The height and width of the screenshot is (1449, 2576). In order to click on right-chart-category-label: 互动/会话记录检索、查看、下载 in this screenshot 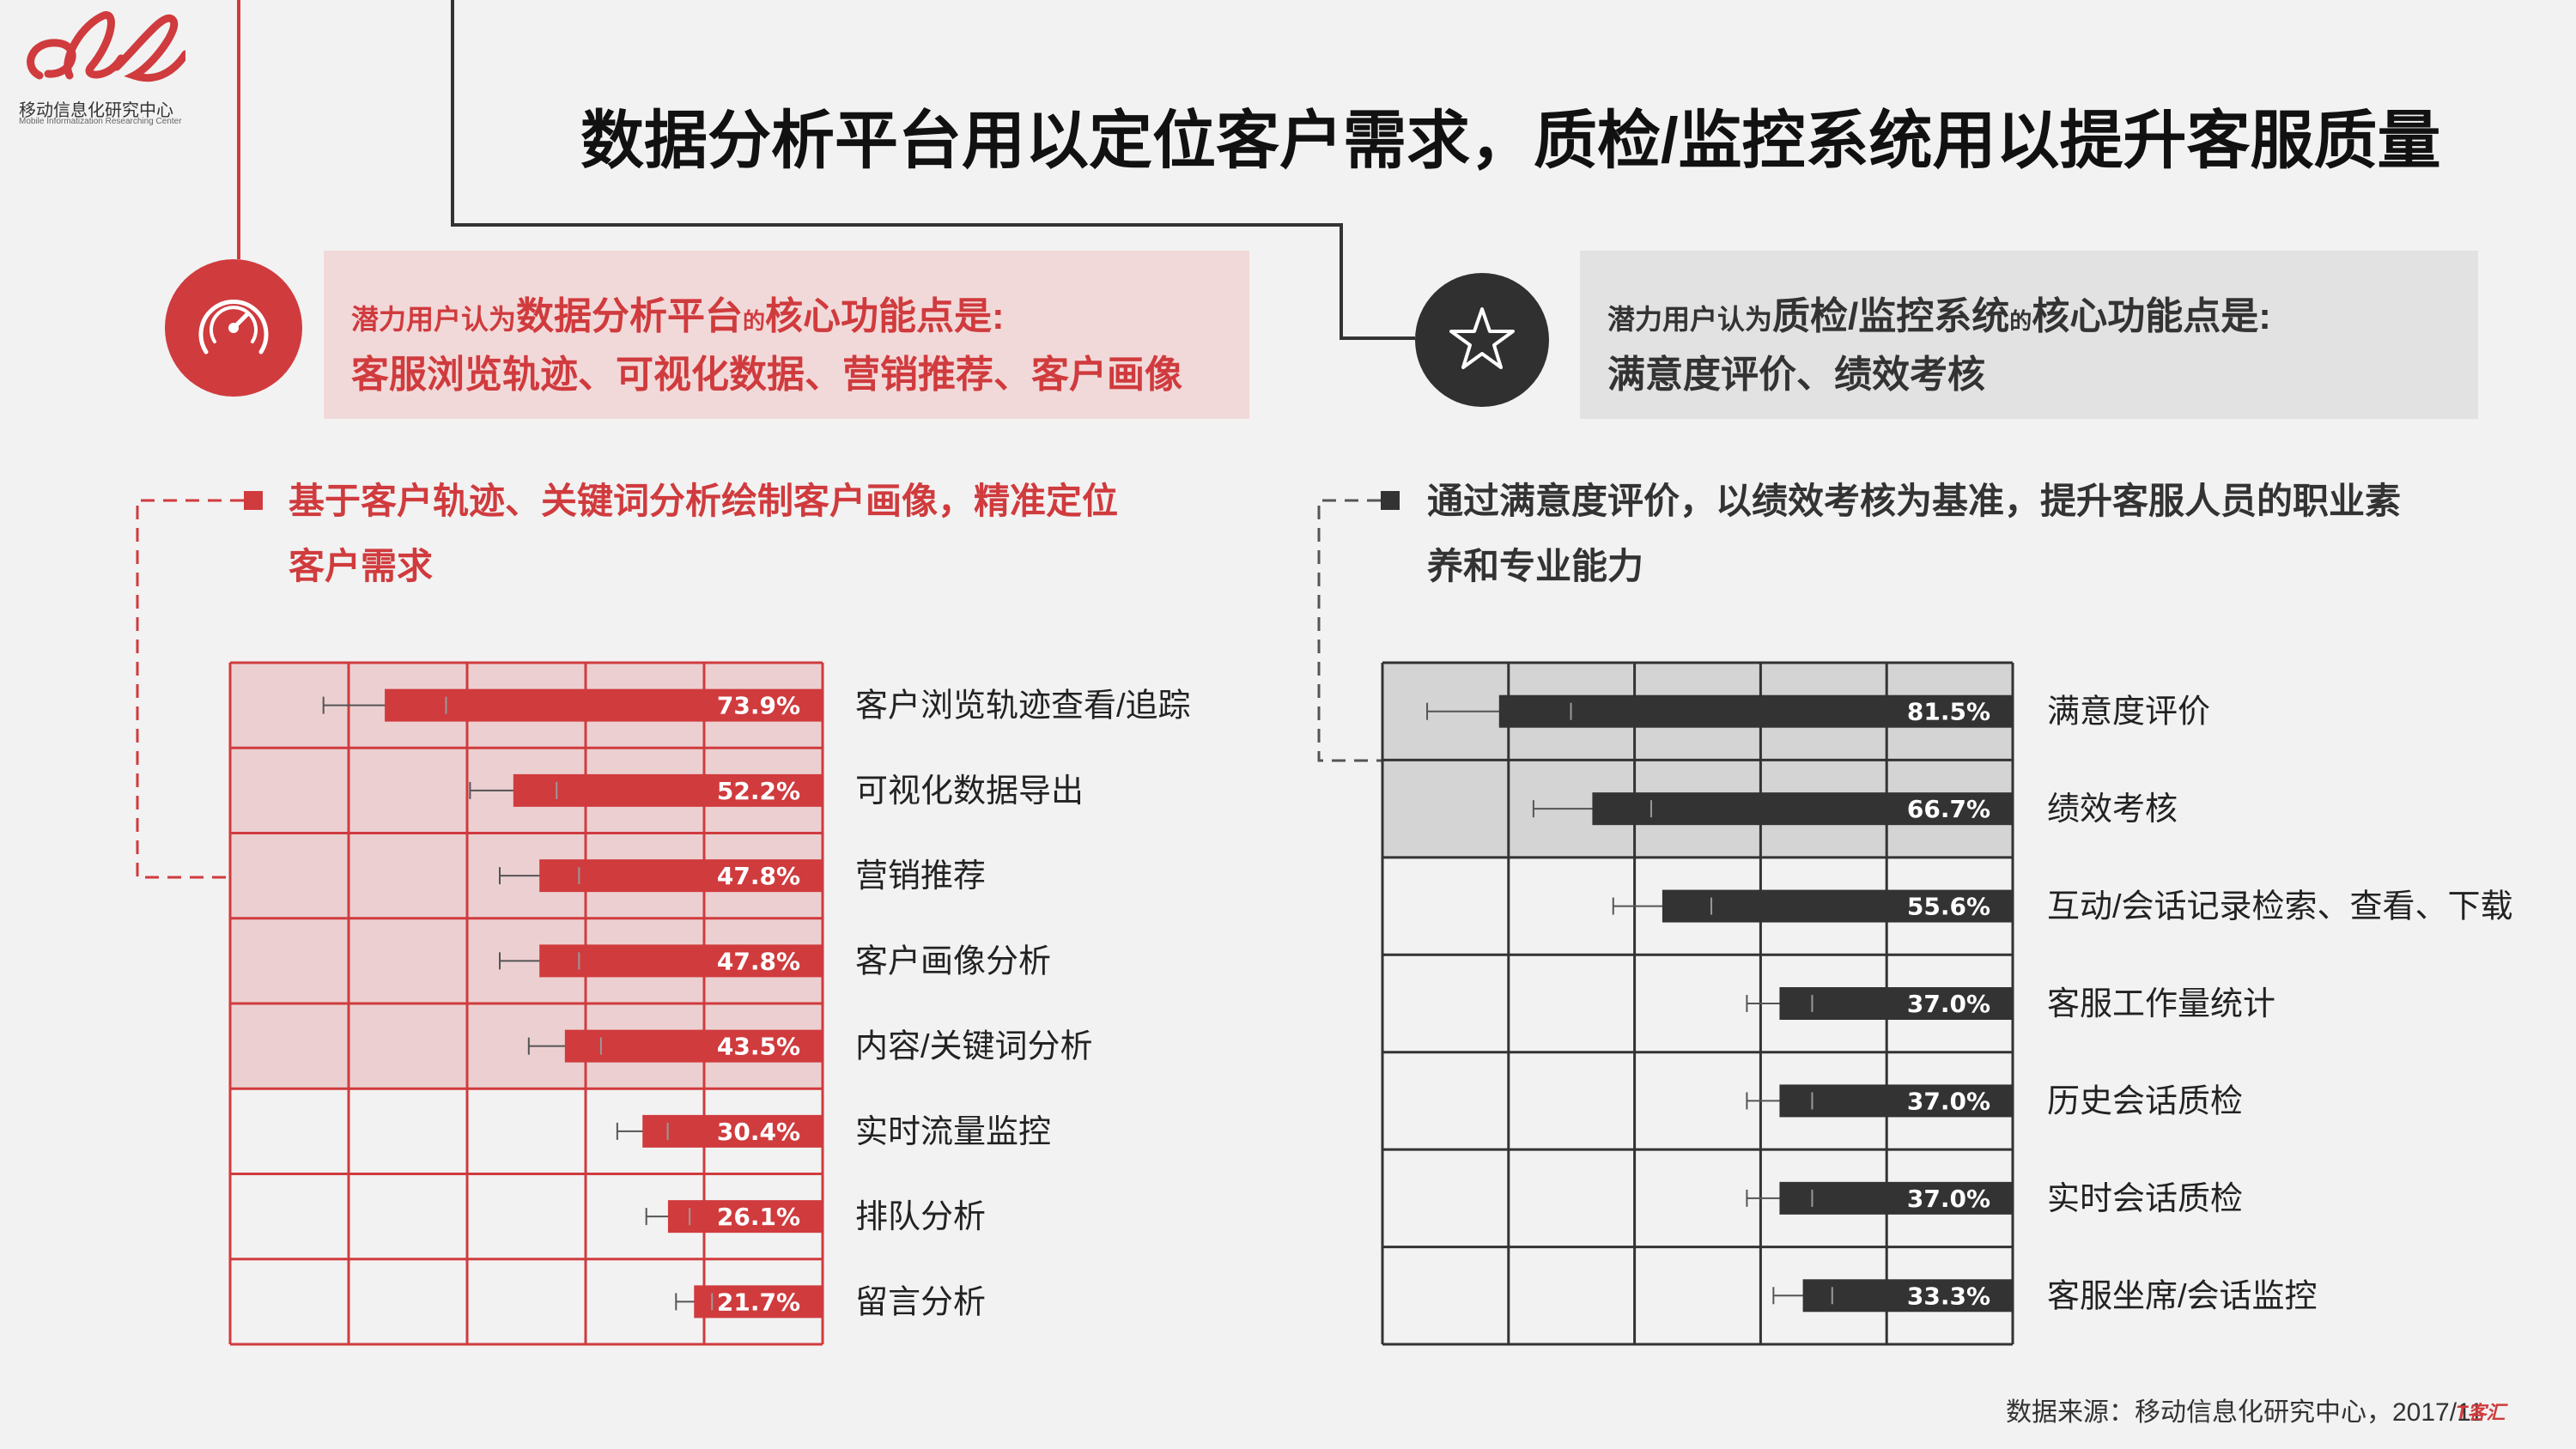, I will do `click(2280, 907)`.